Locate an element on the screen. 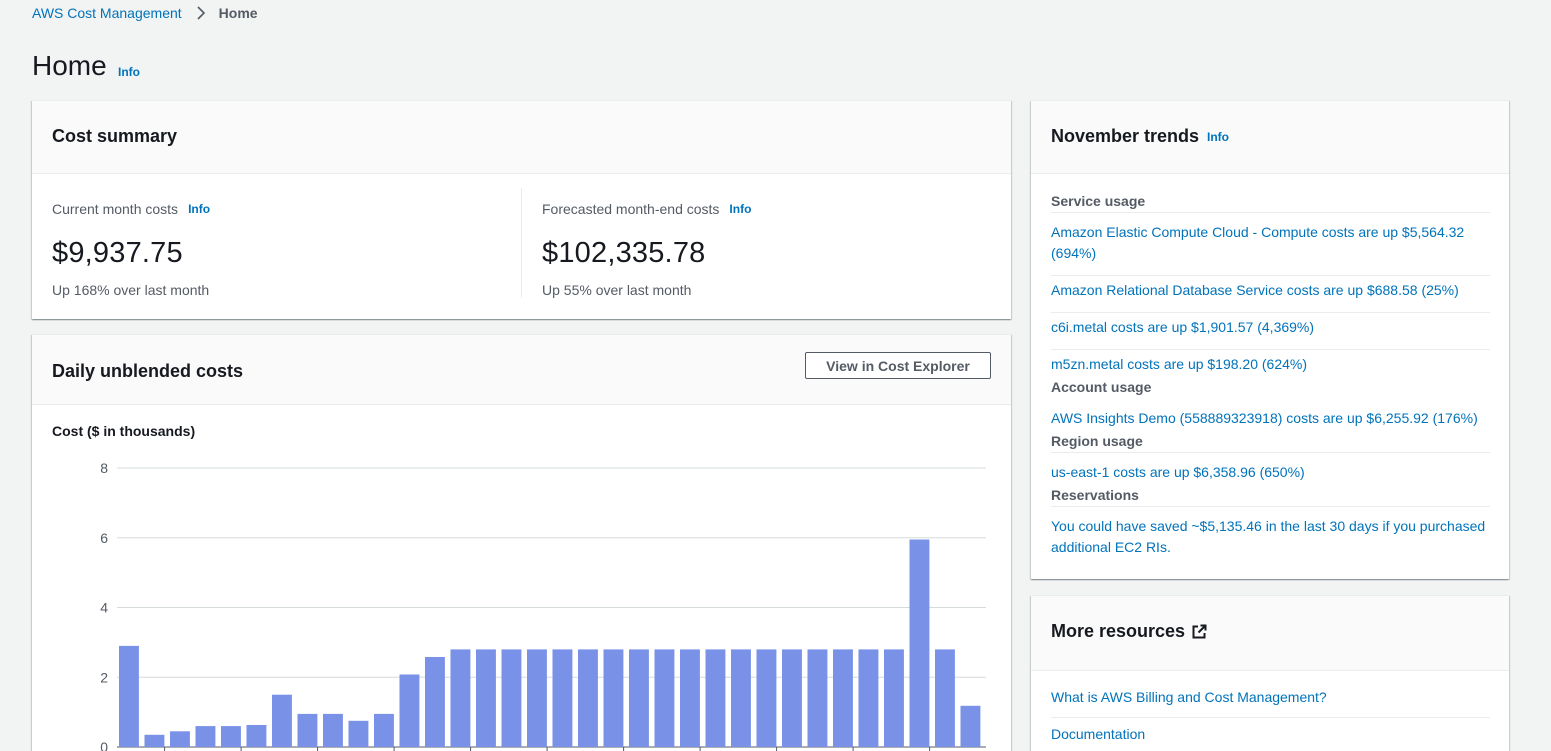  resources-title: More resources is located at coordinates (1129, 631).